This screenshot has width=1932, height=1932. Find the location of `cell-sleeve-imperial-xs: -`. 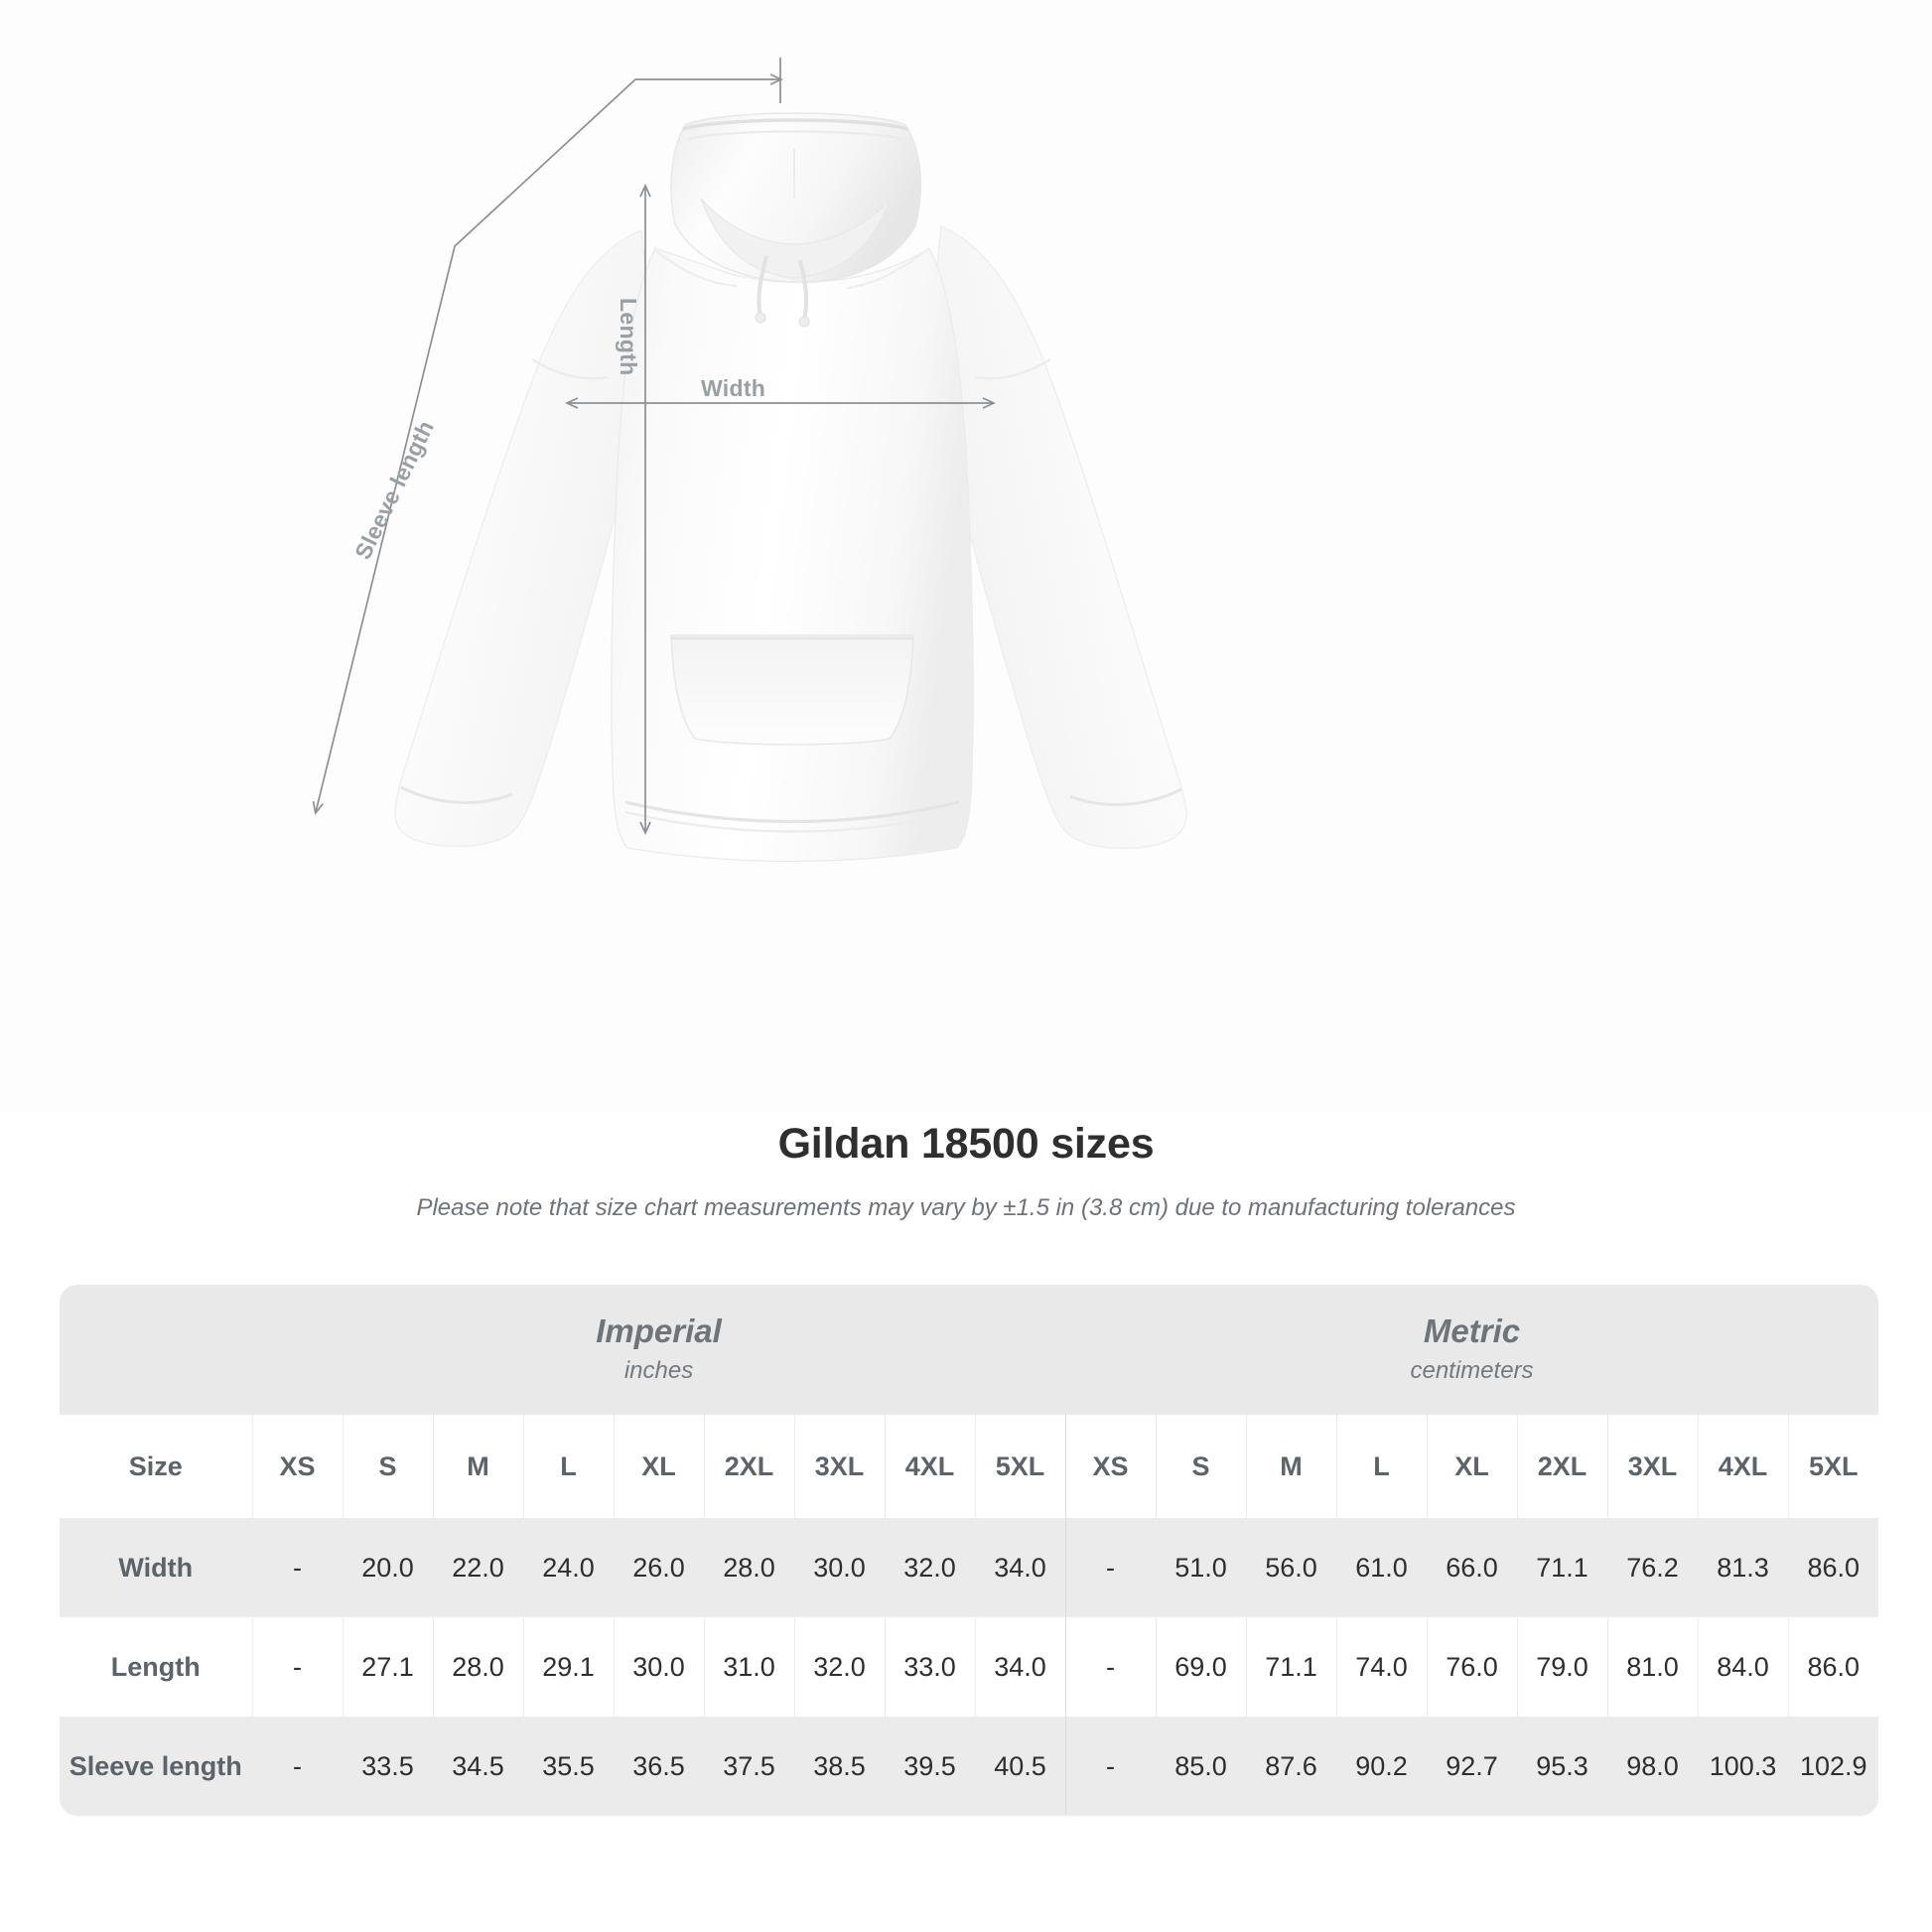

cell-sleeve-imperial-xs: - is located at coordinates (297, 1767).